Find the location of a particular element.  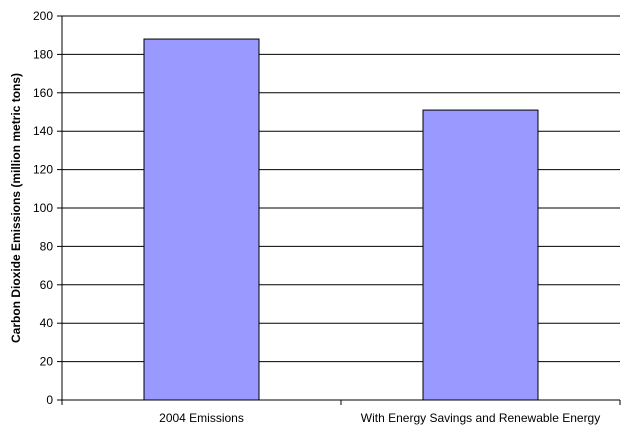

x-category-label: With Energy Savings and Renewable Energy is located at coordinates (480, 418).